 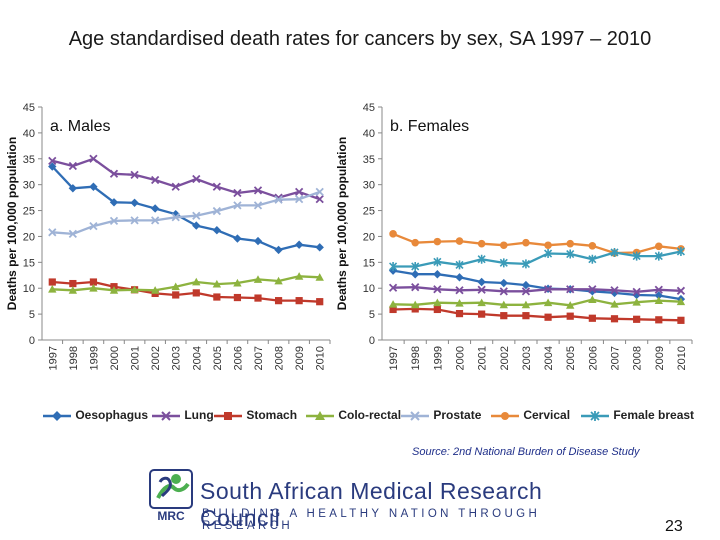 I want to click on legend-item-lung: Lung, so click(x=182, y=415).